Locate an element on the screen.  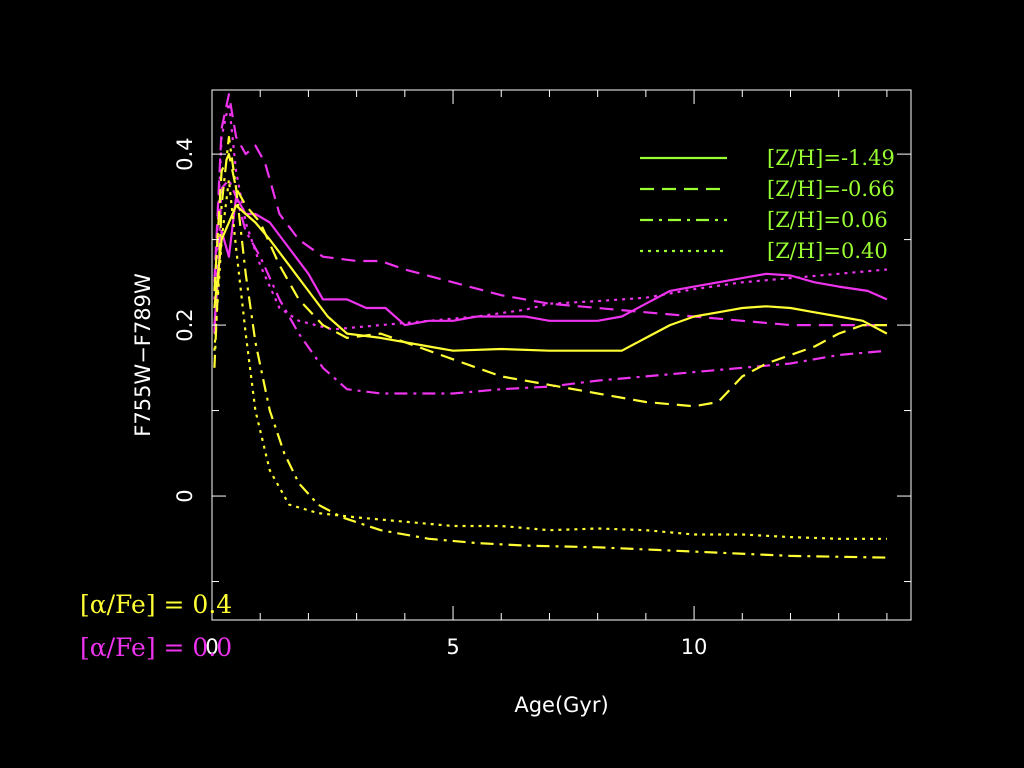
x-tick-label: 5 is located at coordinates (452, 647).